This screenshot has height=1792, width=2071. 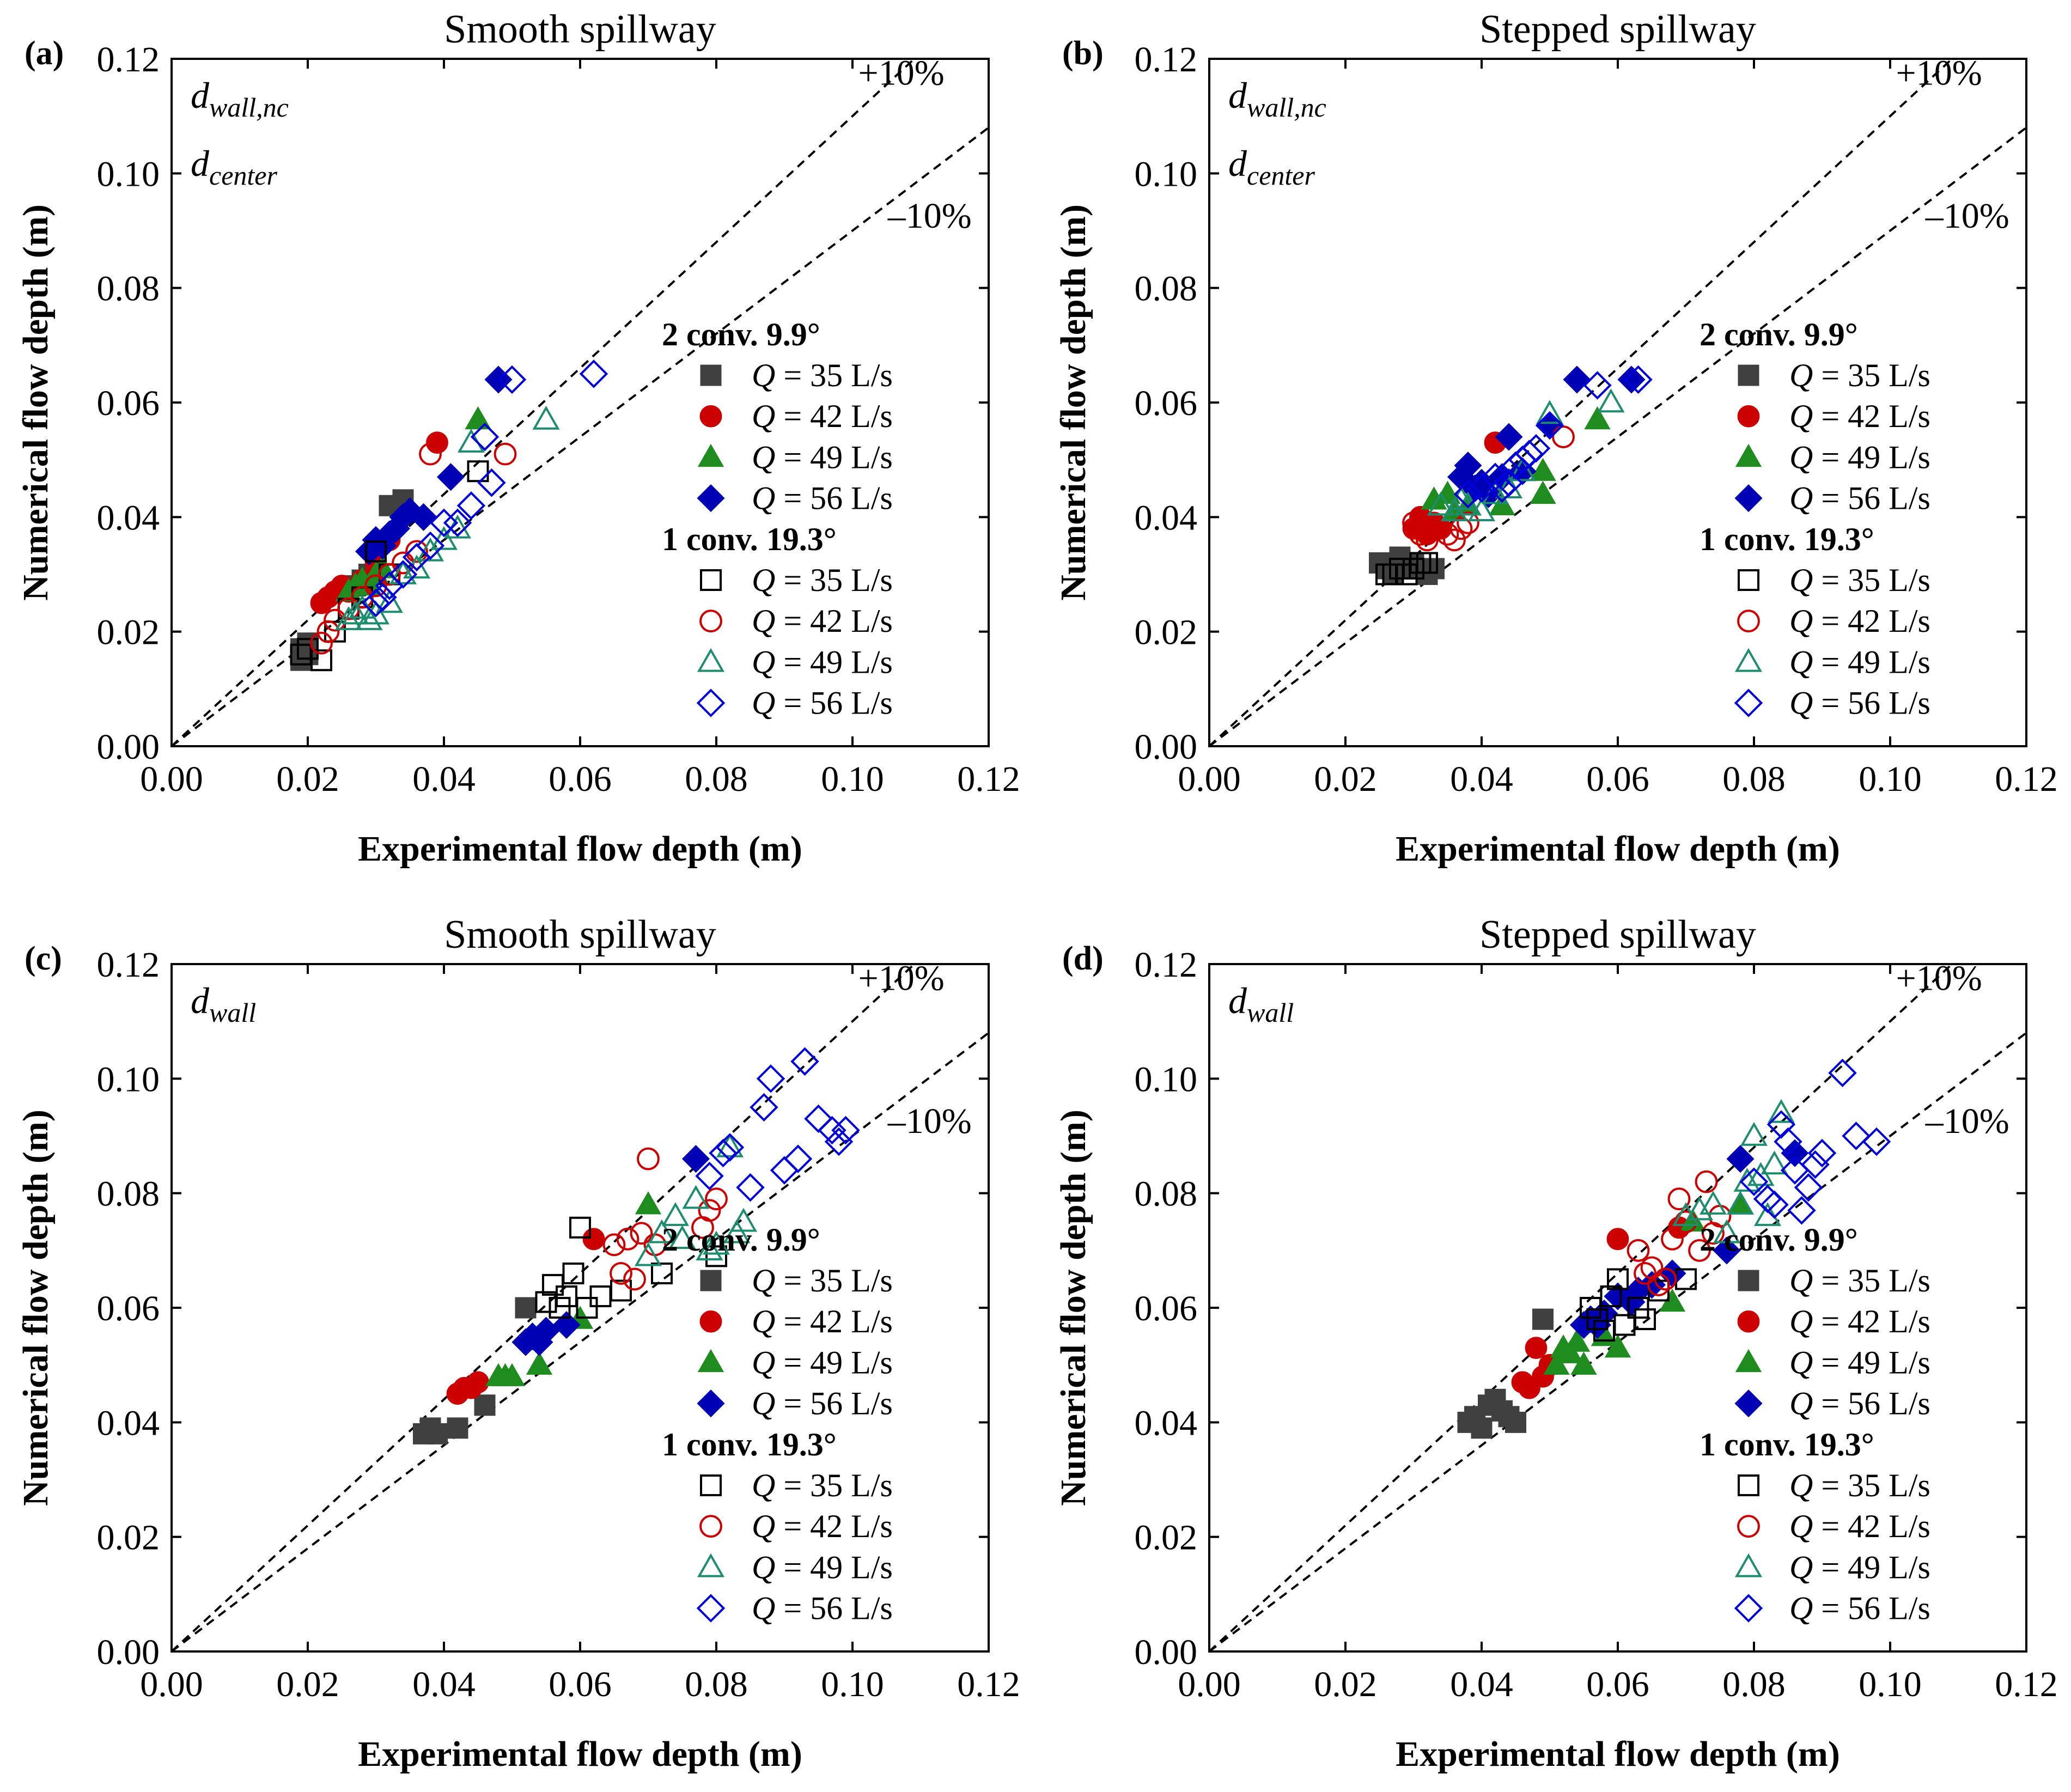 I want to click on legend-label: Q = 35 L/s, so click(x=1859, y=375).